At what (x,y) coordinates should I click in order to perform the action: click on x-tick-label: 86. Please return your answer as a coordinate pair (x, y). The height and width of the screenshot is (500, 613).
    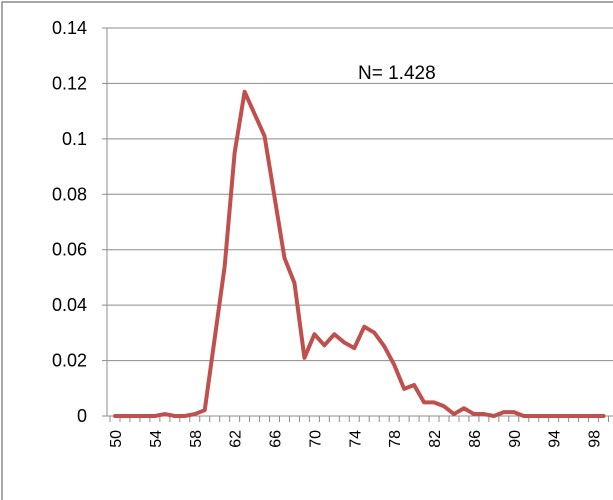
    Looking at the image, I should click on (475, 439).